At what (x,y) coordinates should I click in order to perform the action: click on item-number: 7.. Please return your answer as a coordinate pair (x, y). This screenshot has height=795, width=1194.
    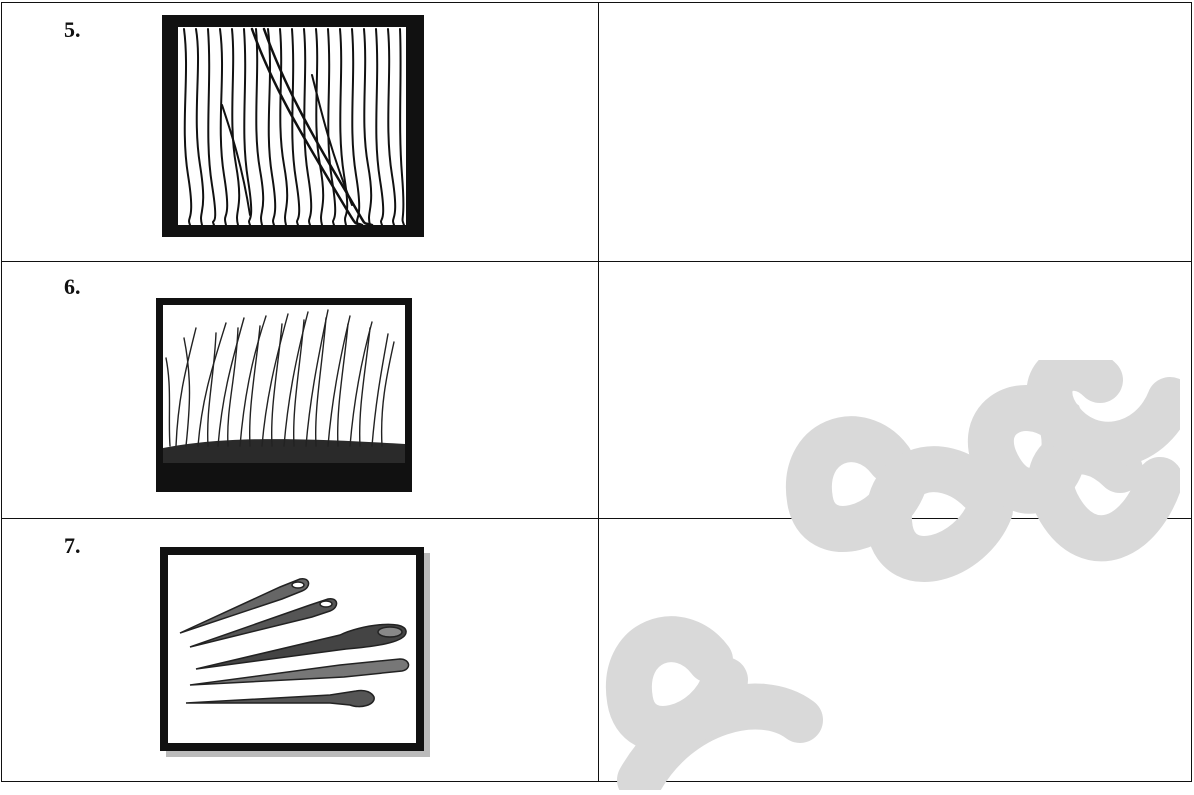
    Looking at the image, I should click on (72, 545).